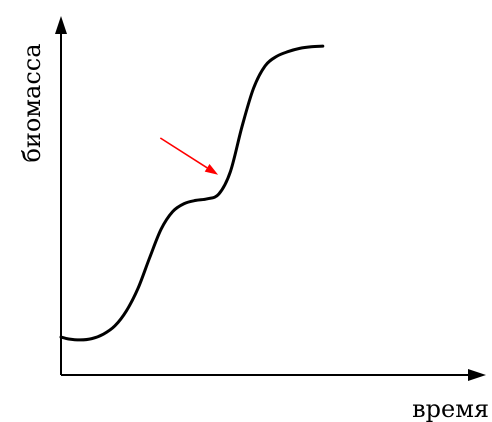 Image resolution: width=492 pixels, height=422 pixels. What do you see at coordinates (477, 375) in the screenshot?
I see `x-axis-arrowhead` at bounding box center [477, 375].